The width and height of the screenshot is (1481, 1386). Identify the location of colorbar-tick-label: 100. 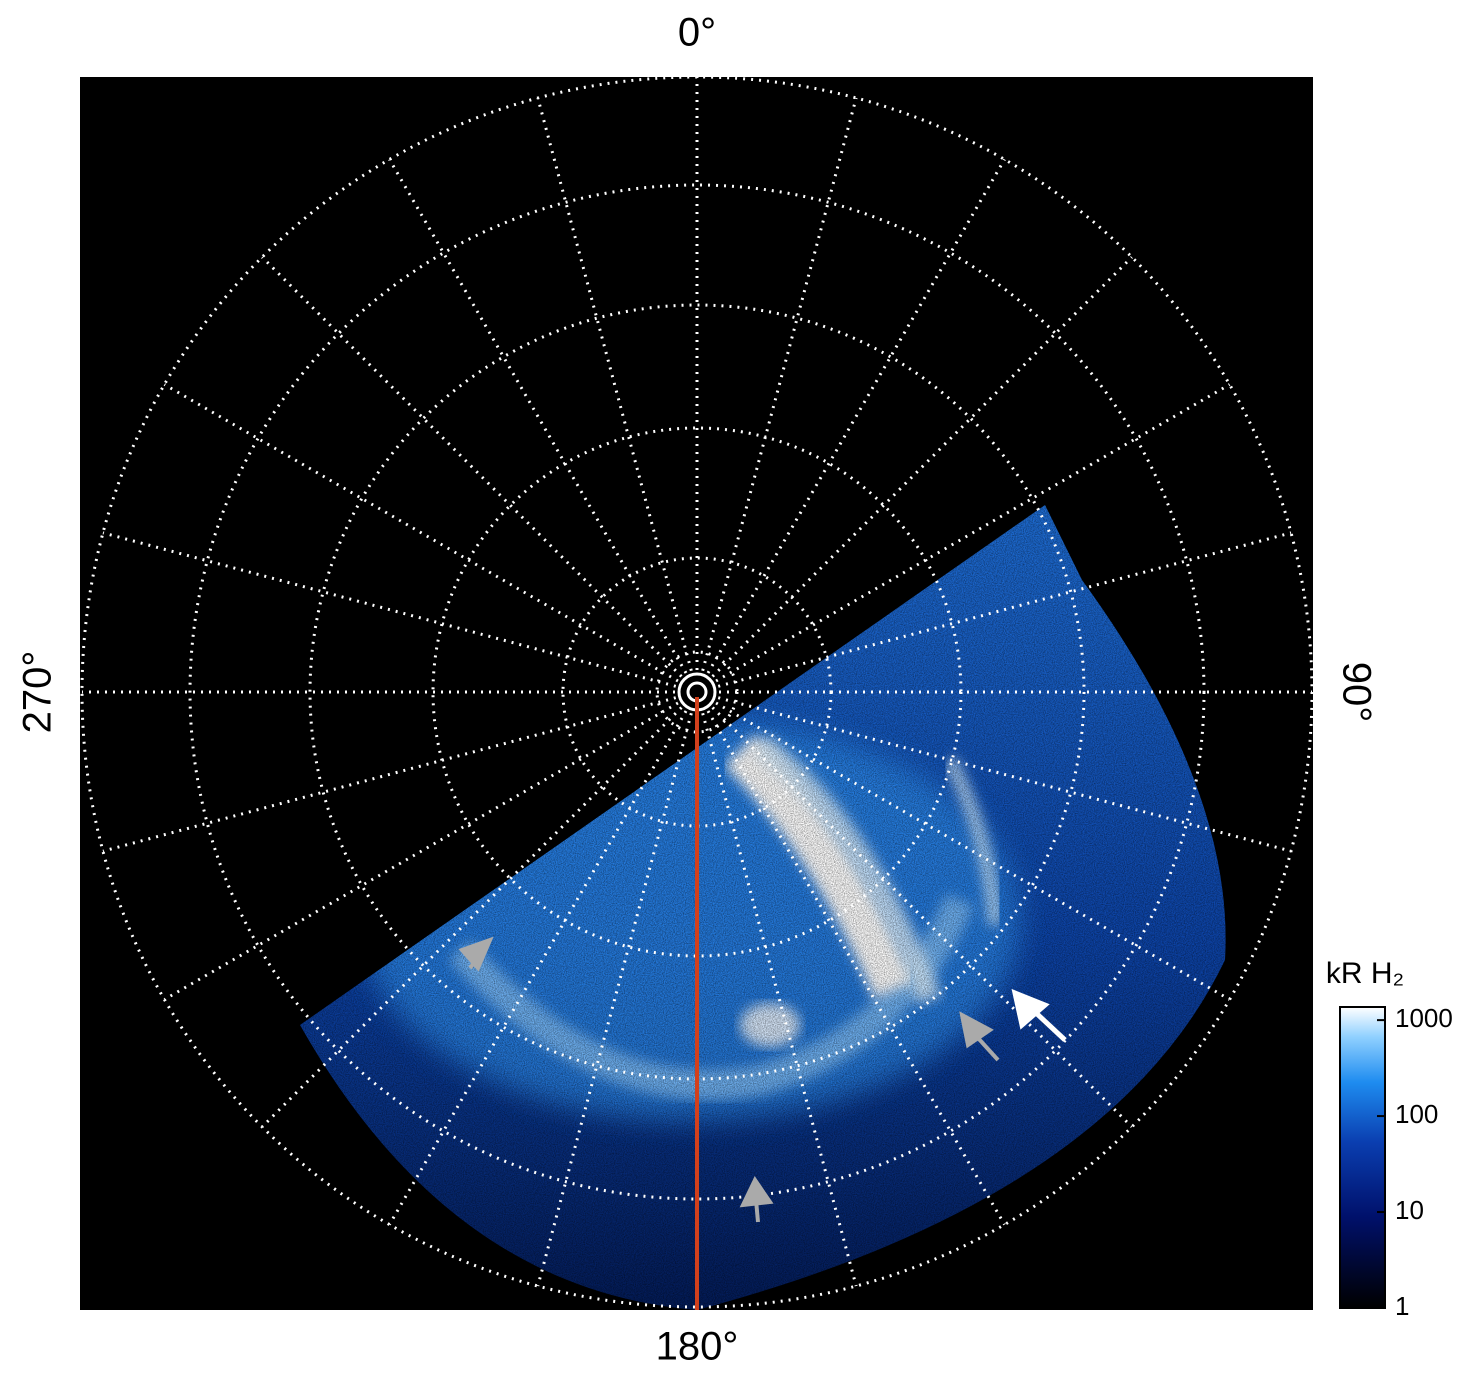
(1416, 1114).